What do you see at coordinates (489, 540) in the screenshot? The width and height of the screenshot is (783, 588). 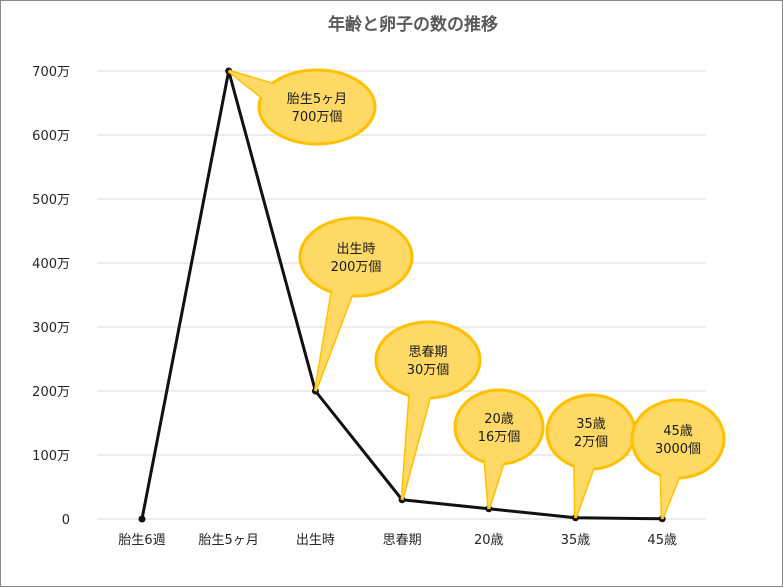 I see `x-tick-label: 20歳` at bounding box center [489, 540].